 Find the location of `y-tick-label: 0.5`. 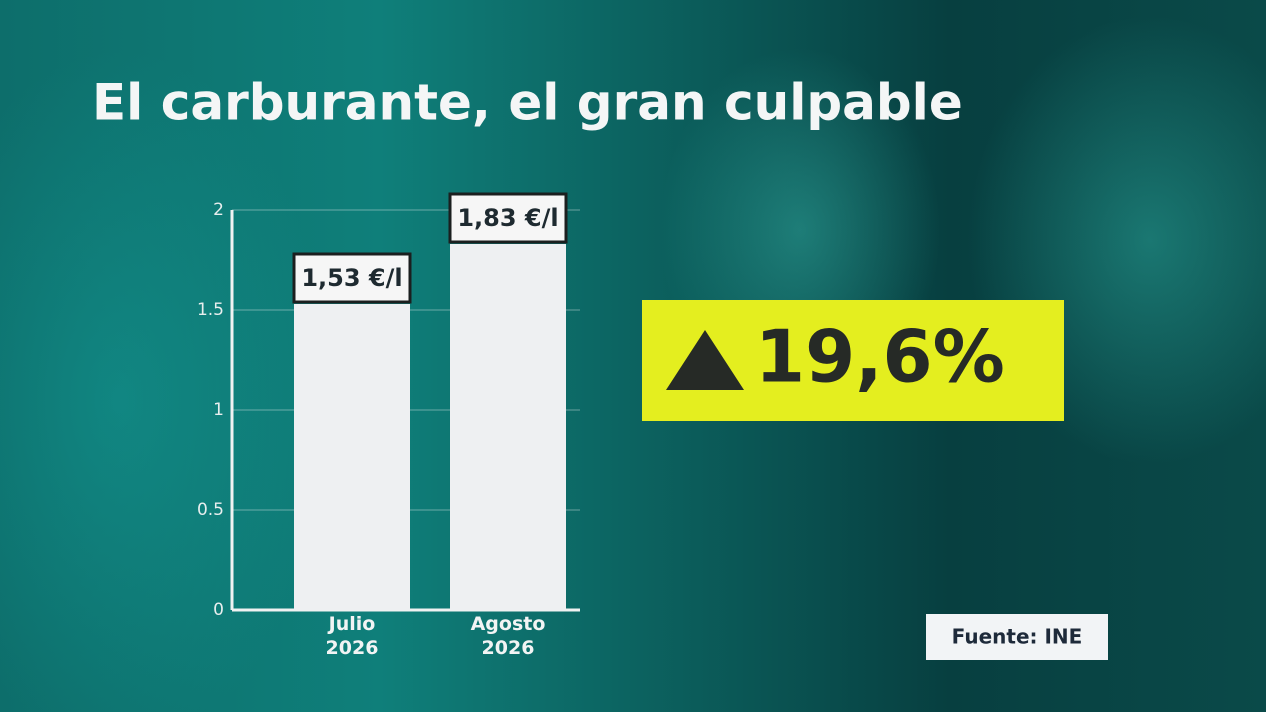

y-tick-label: 0.5 is located at coordinates (210, 510).